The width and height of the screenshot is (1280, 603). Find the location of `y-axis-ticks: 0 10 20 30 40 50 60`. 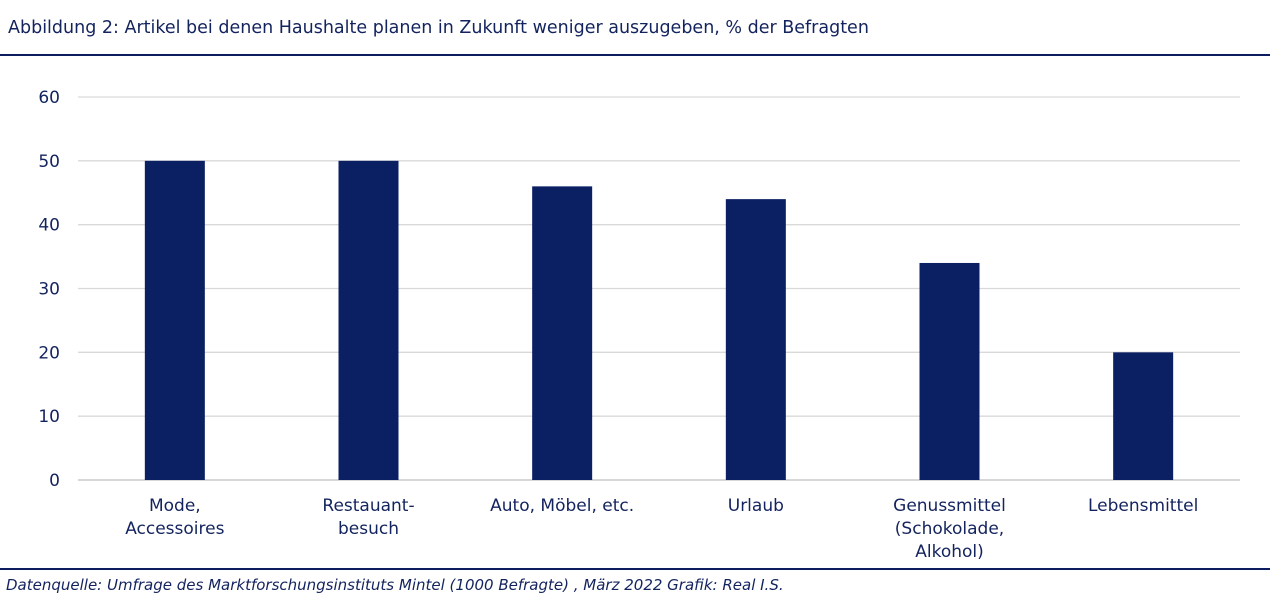

y-axis-ticks: 0 10 20 30 40 50 60 is located at coordinates (49, 289).